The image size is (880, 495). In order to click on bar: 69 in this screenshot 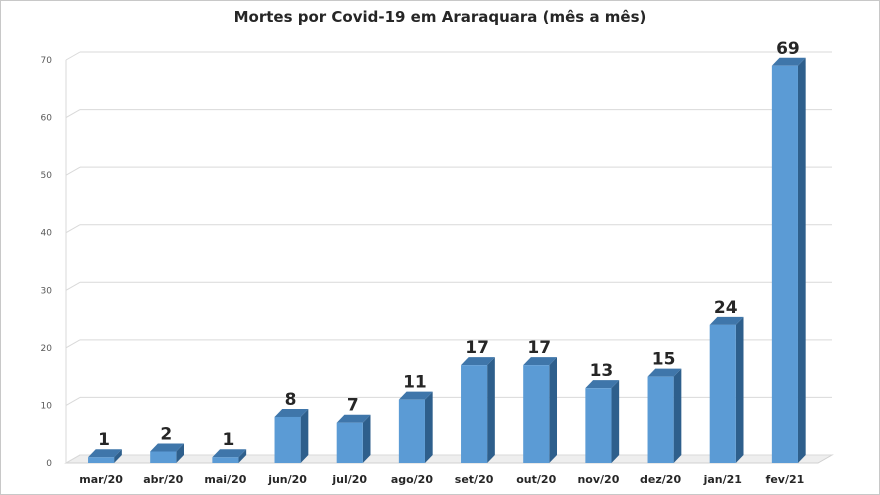, I will do `click(788, 251)`.